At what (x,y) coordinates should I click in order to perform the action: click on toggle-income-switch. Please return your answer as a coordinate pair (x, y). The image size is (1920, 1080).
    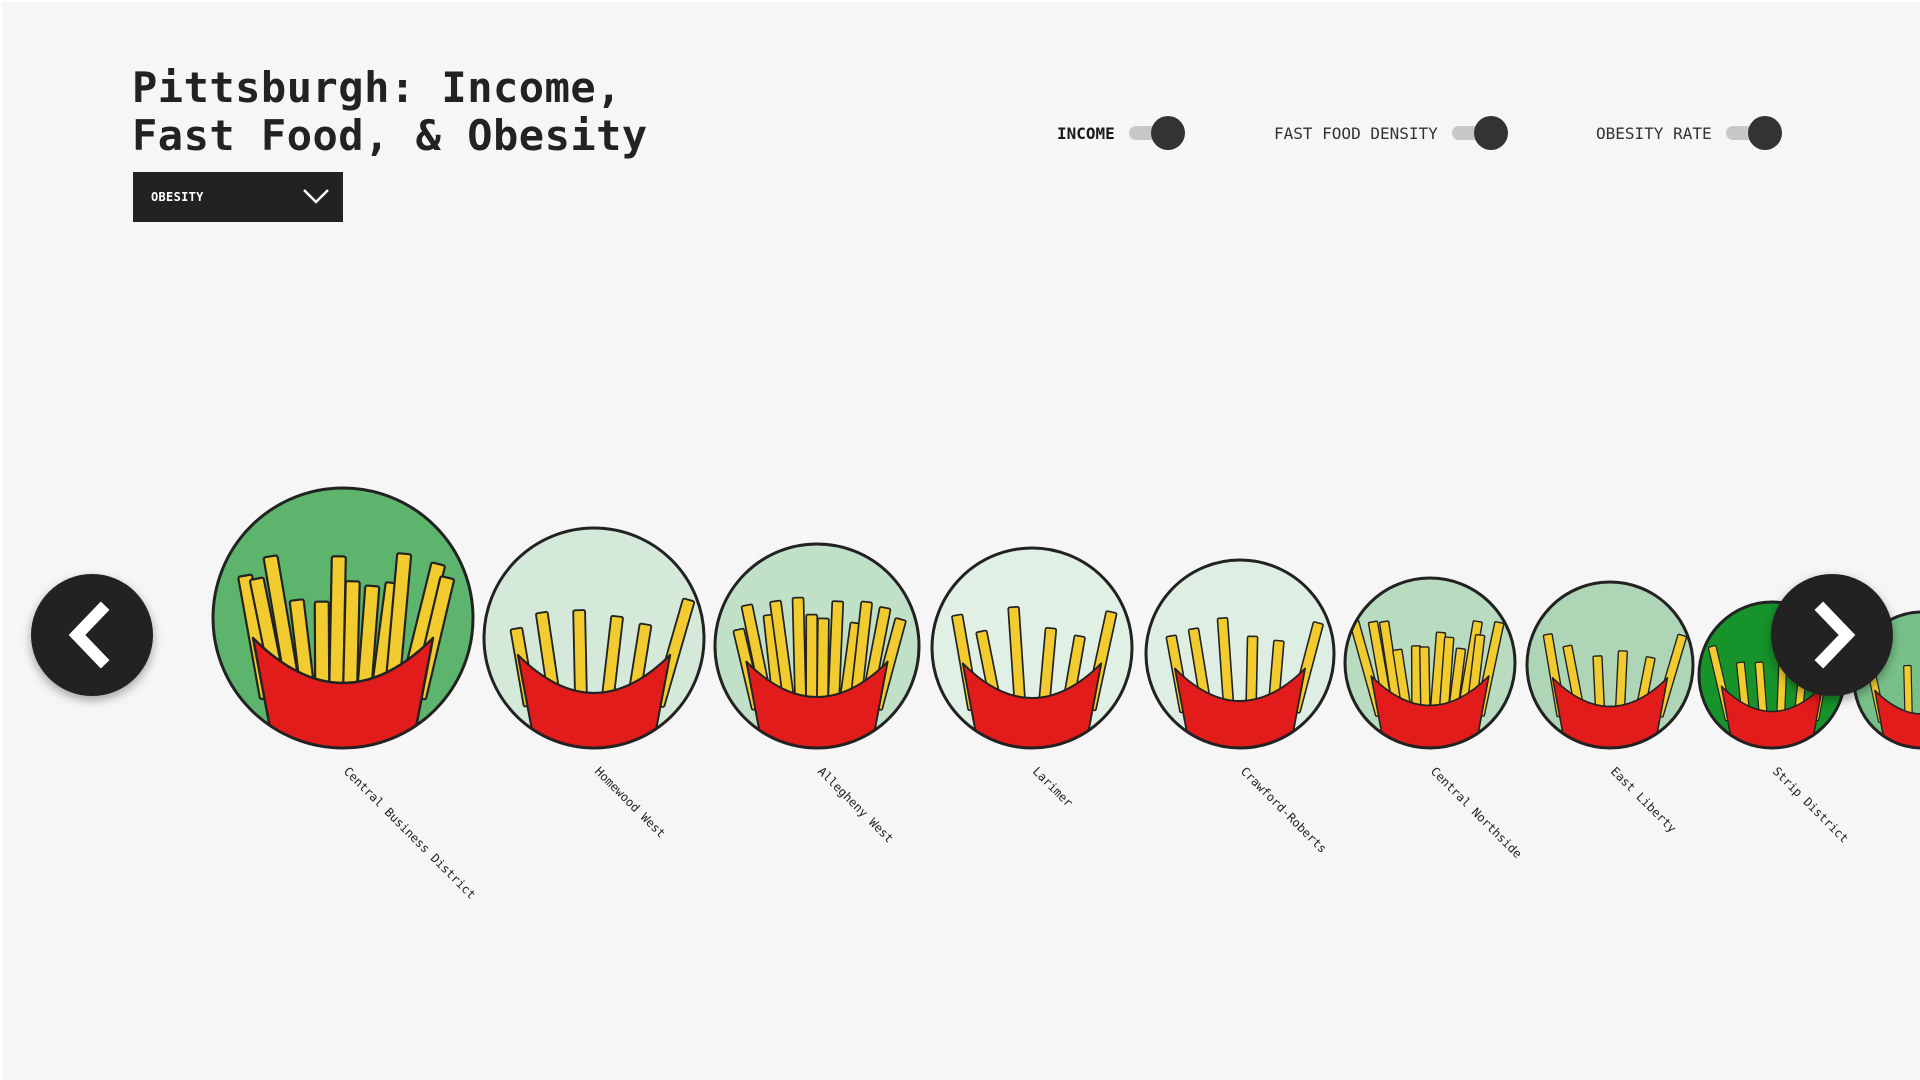
    Looking at the image, I should click on (1156, 133).